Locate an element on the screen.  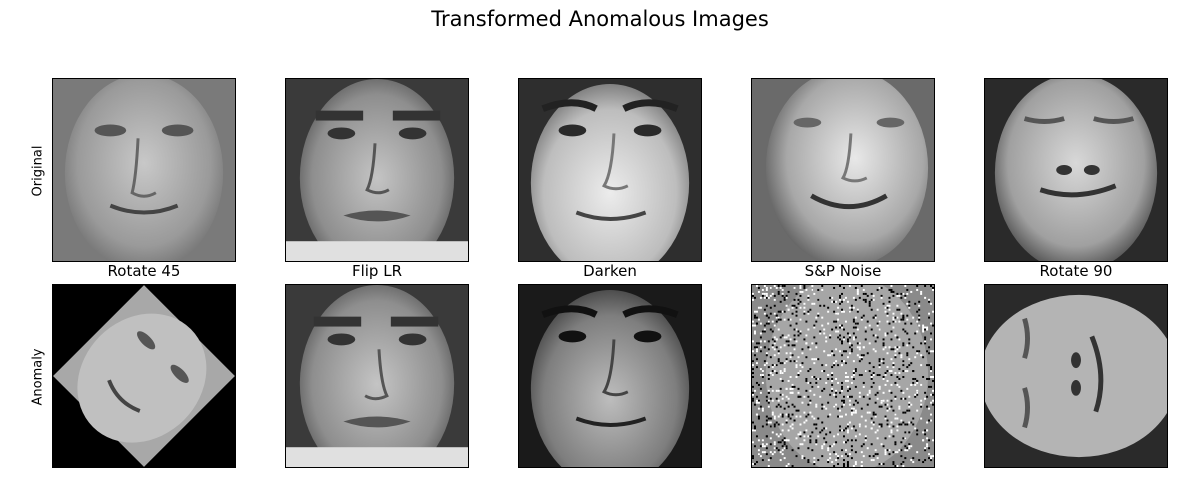
anomaly-darken is located at coordinates (610, 376).